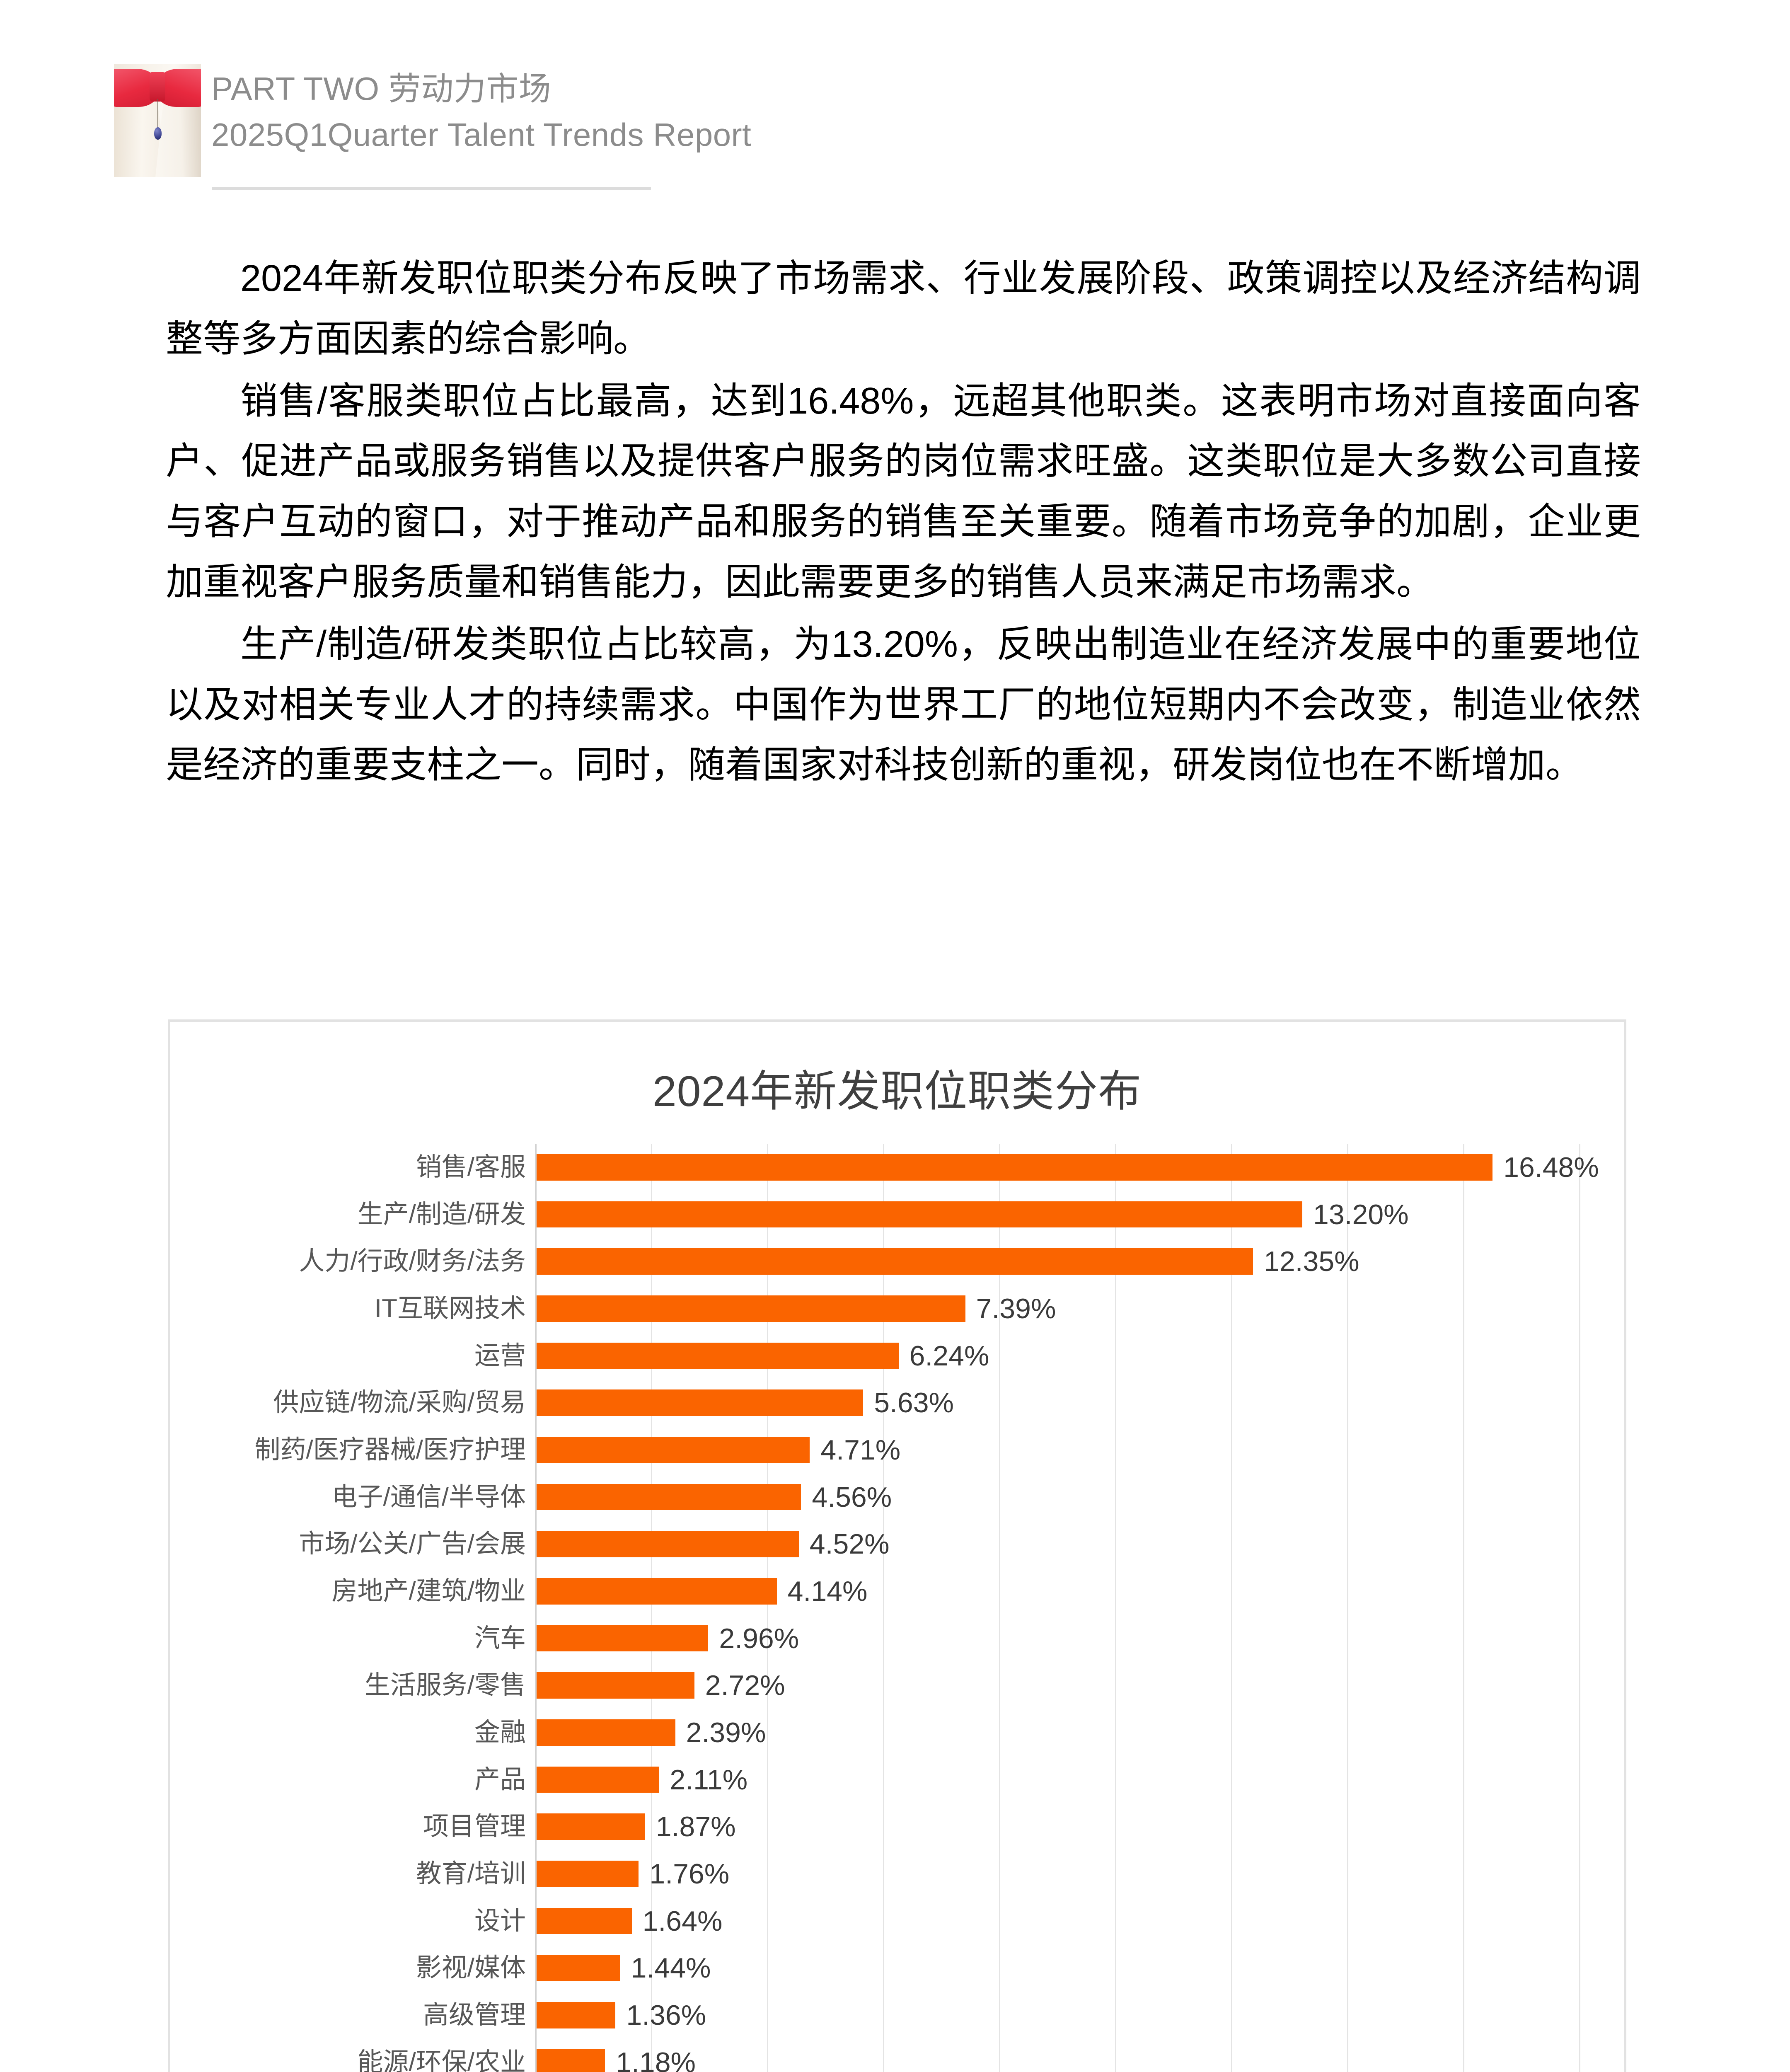 This screenshot has height=2072, width=1790. Describe the element at coordinates (1081, 1685) in the screenshot. I see `chart-bar-container: 2.72%` at that location.